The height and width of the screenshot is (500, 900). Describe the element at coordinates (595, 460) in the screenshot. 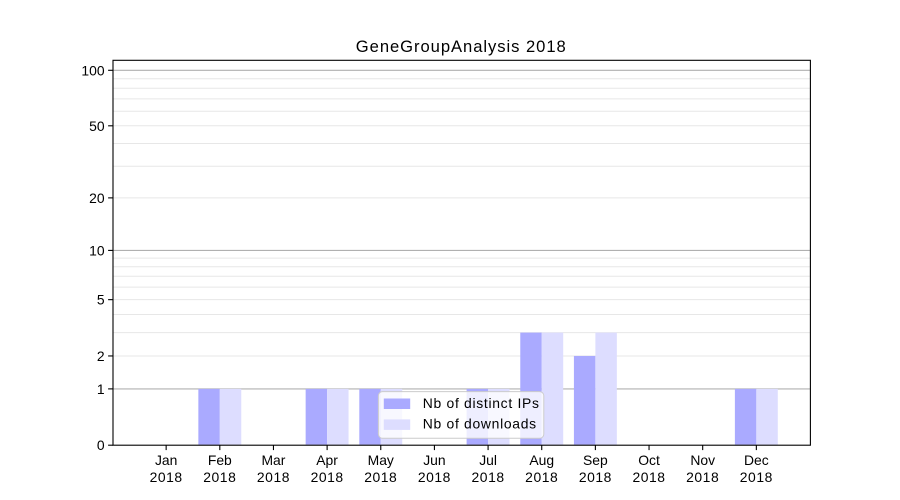

I see `svg-text: Sep` at that location.